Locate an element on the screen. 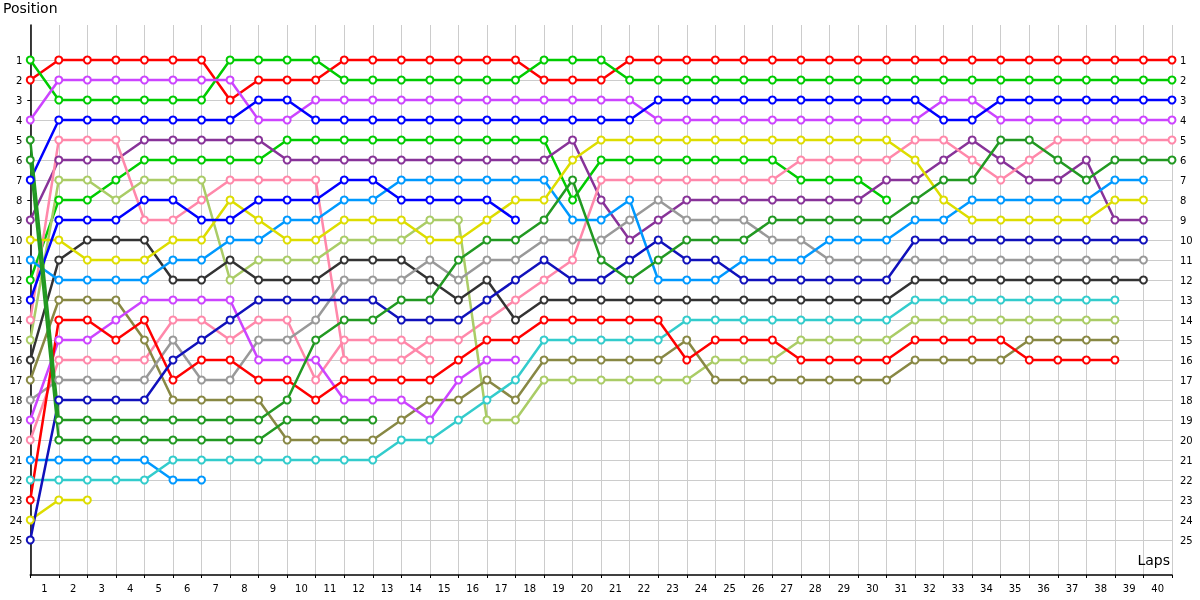 The height and width of the screenshot is (600, 1200). y2-tick-label: 20 is located at coordinates (1186, 440).